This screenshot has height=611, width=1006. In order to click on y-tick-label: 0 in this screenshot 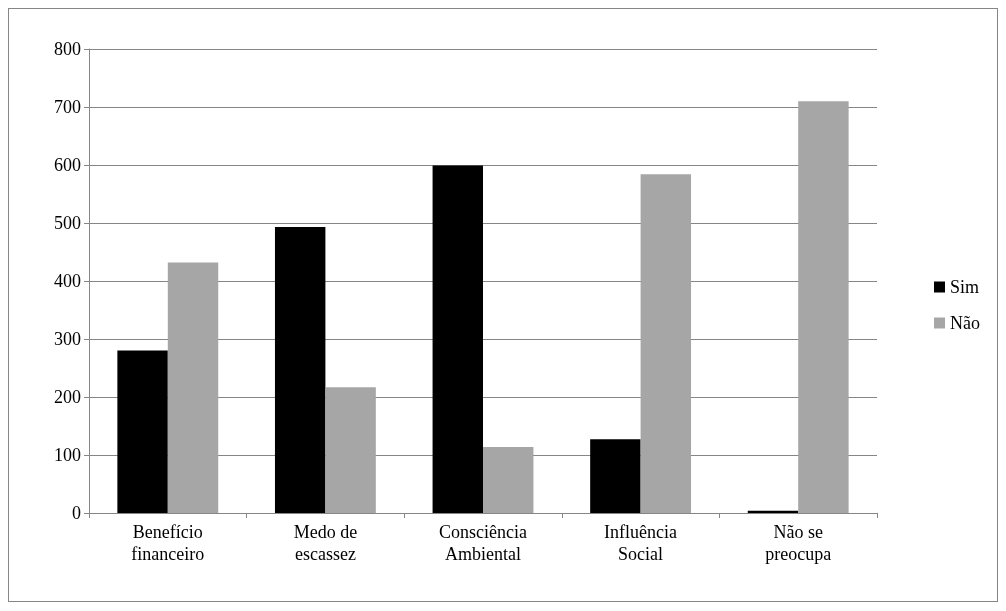, I will do `click(76, 513)`.